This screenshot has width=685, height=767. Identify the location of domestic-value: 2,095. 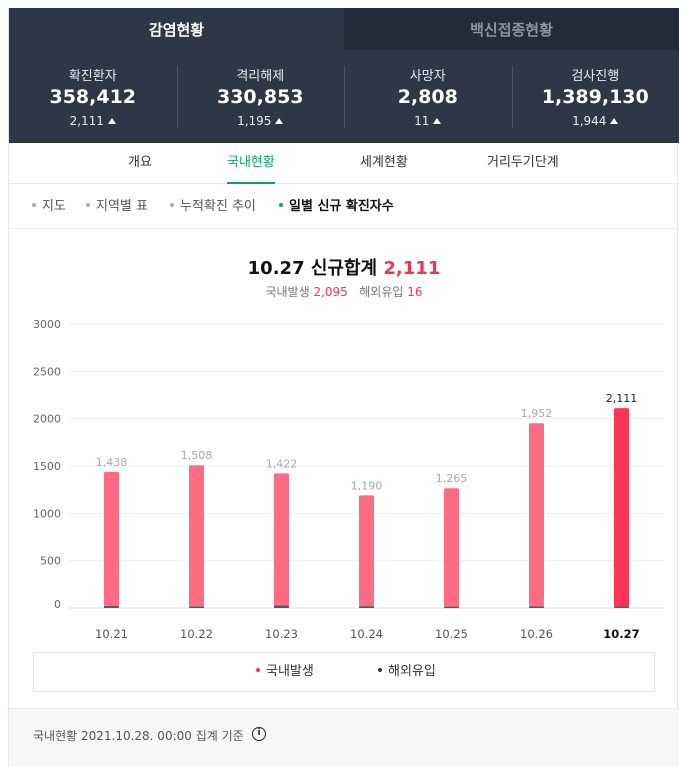
(330, 292).